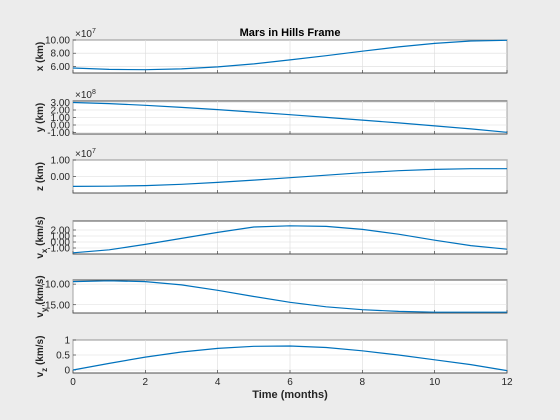 The width and height of the screenshot is (560, 420). I want to click on subplot-6: 0 0.5 1 vz (km/s) 0 2 4 6 8 10 12, so click(274, 362).